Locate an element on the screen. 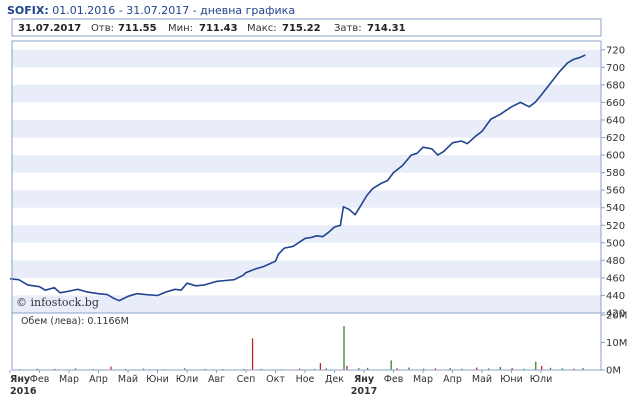 The image size is (630, 400). info-max-value: 715.22 is located at coordinates (301, 28).